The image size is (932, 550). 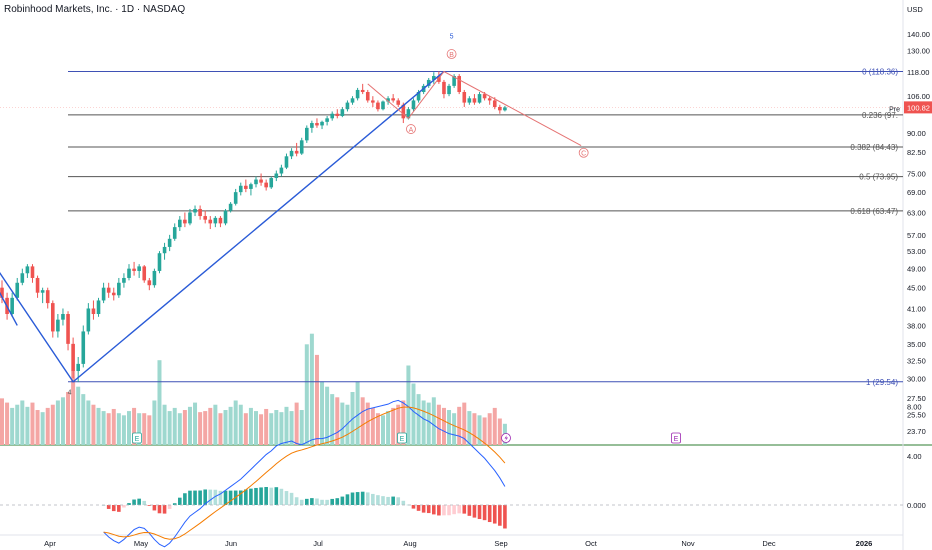 I want to click on price-tick-label: 23.70, so click(x=916, y=431).